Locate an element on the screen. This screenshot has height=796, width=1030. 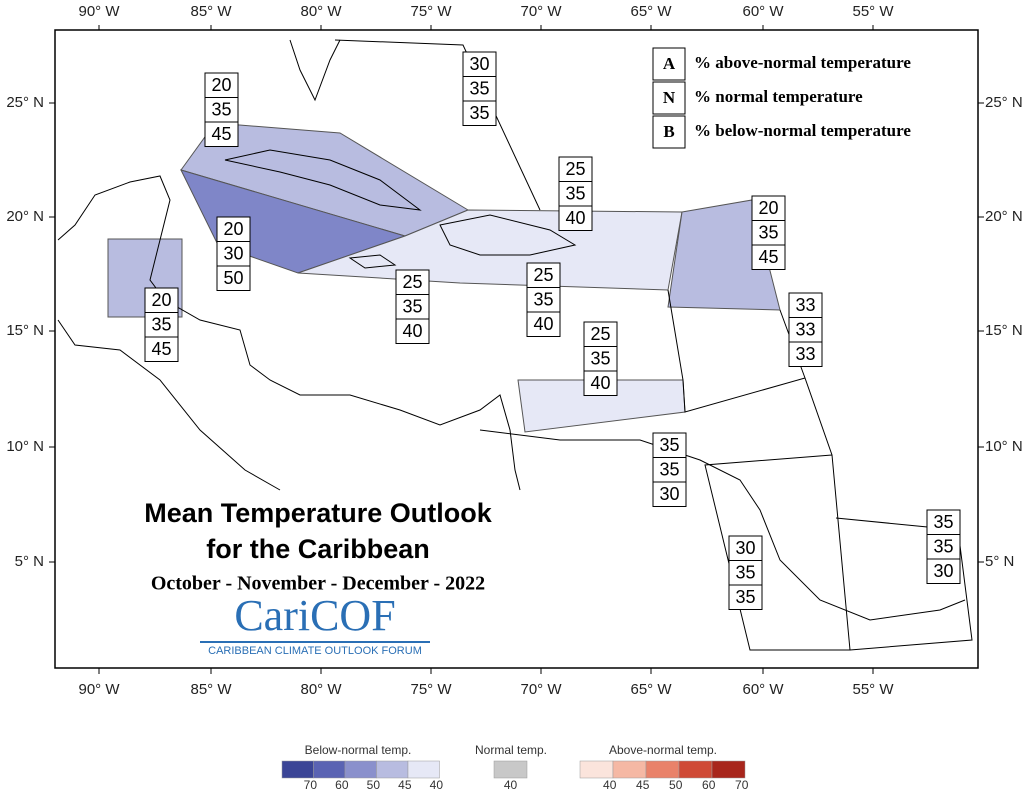
key-text: % above-normal temperature is located at coordinates (802, 62).